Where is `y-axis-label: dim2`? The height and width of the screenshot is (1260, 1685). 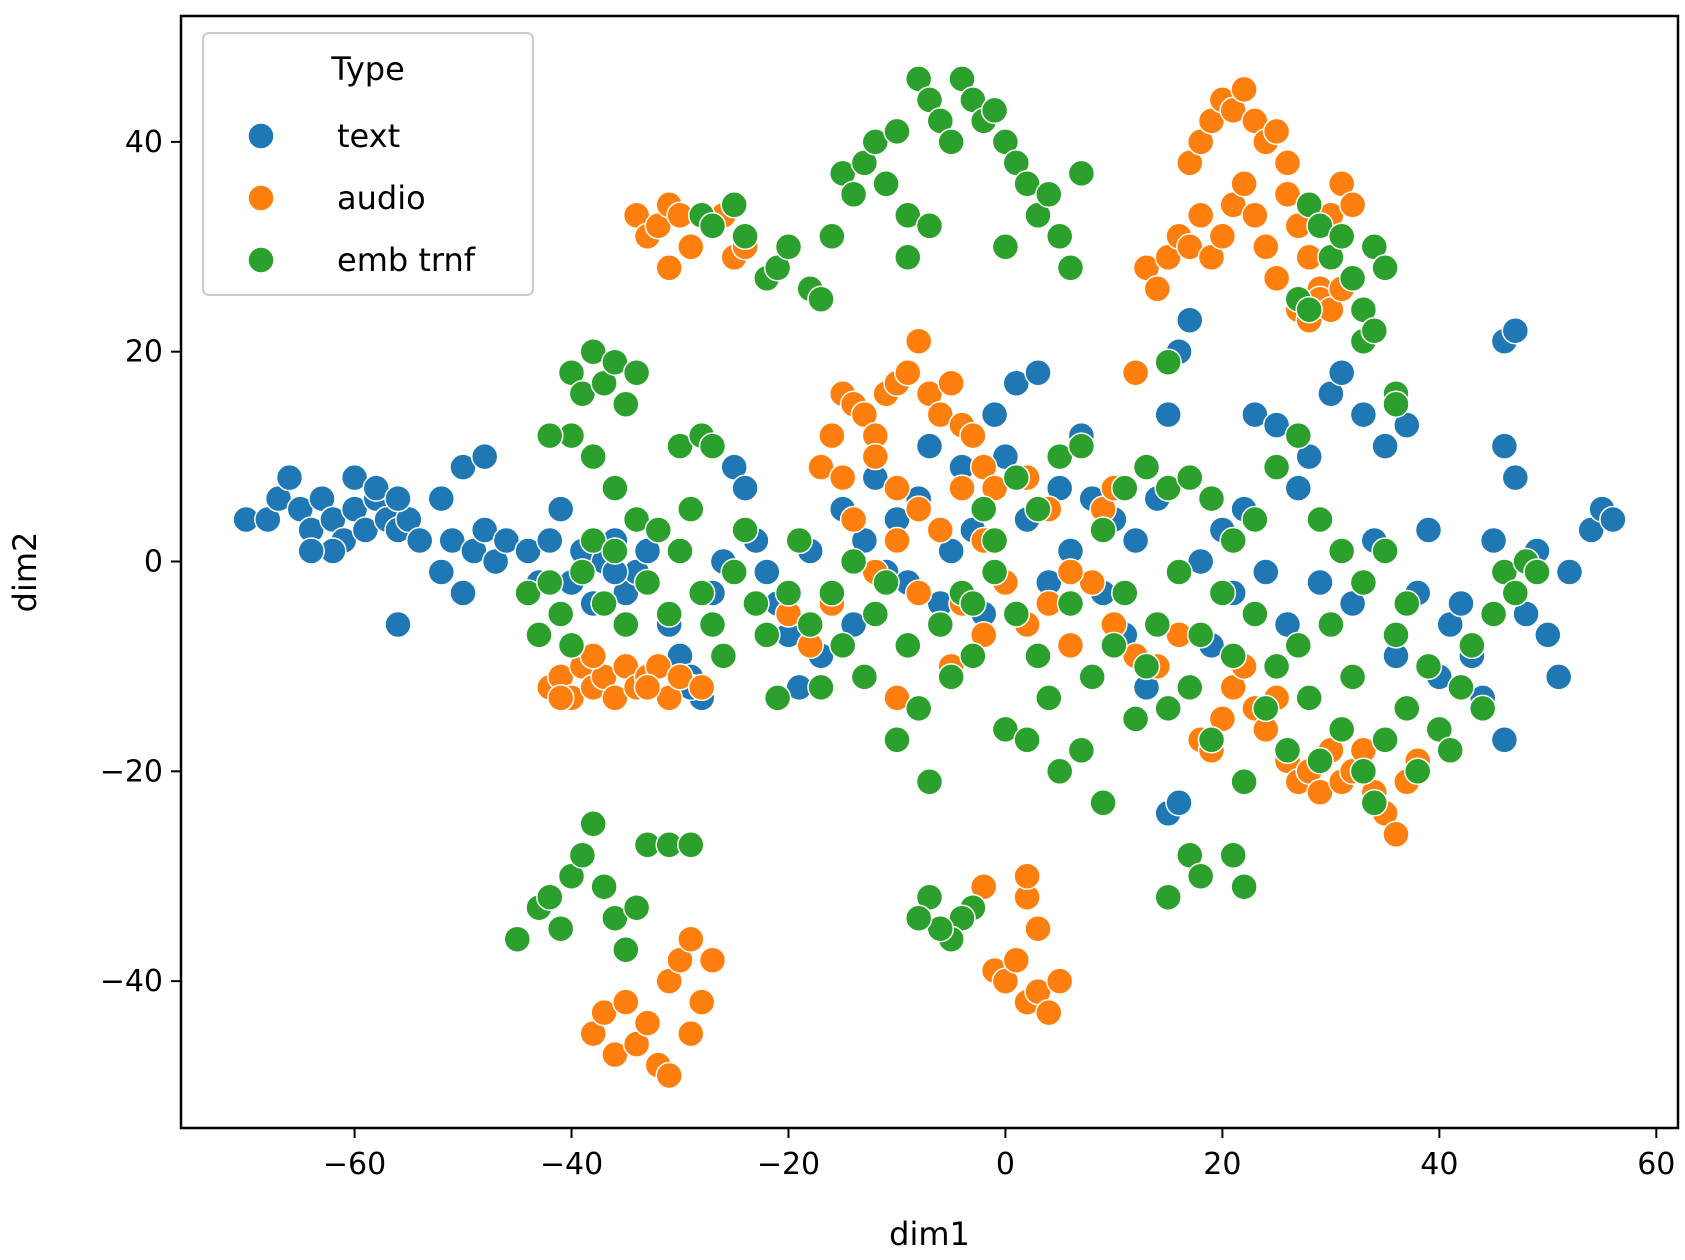 y-axis-label: dim2 is located at coordinates (25, 572).